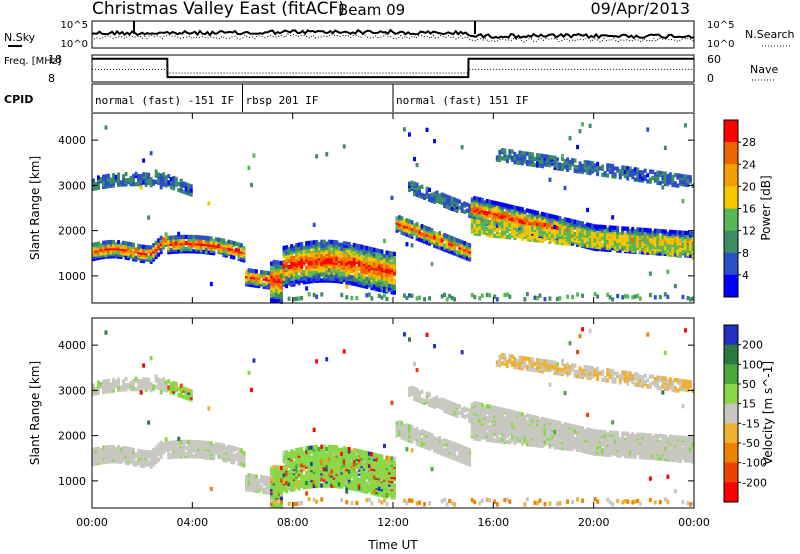 The height and width of the screenshot is (554, 800). What do you see at coordinates (720, 25) in the screenshot?
I see `noise-right-tick-top: 10^5` at bounding box center [720, 25].